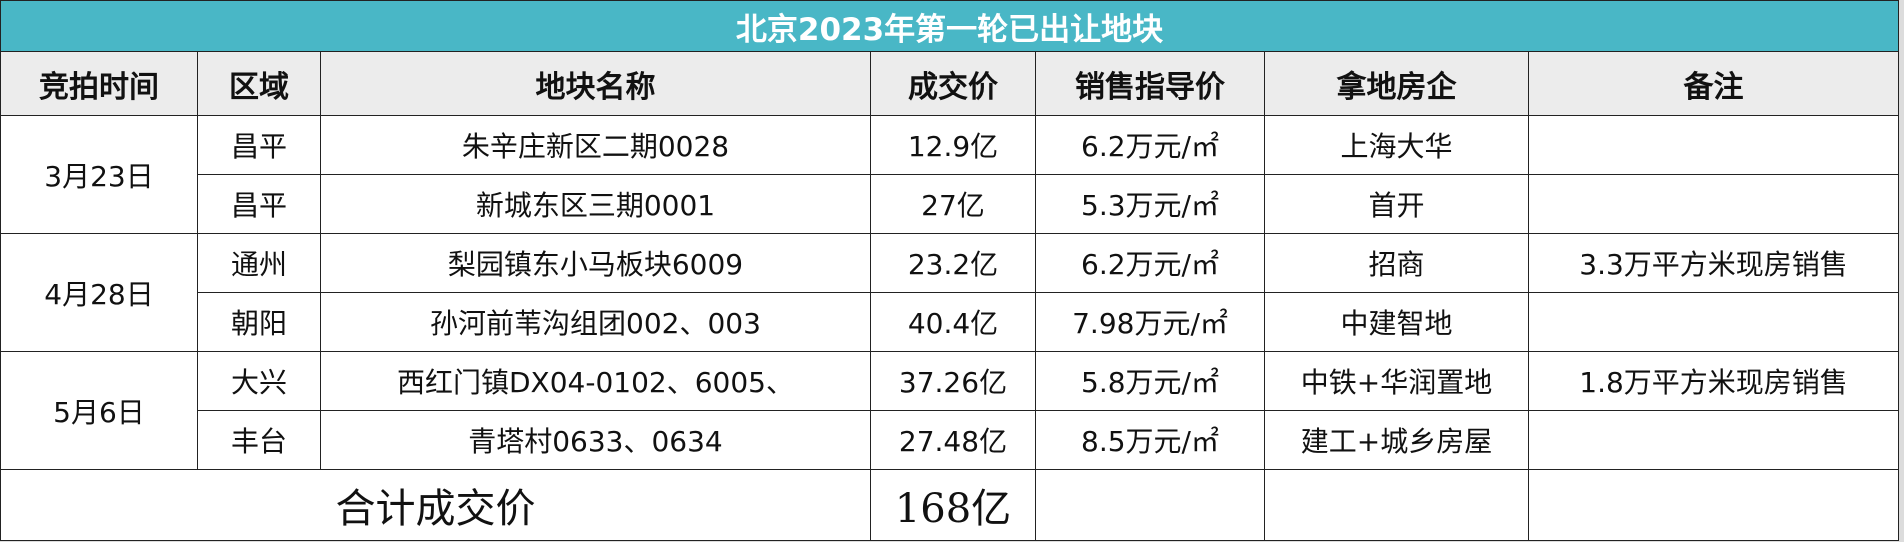  I want to click on plot-cell: 新城东区三期0001, so click(595, 204).